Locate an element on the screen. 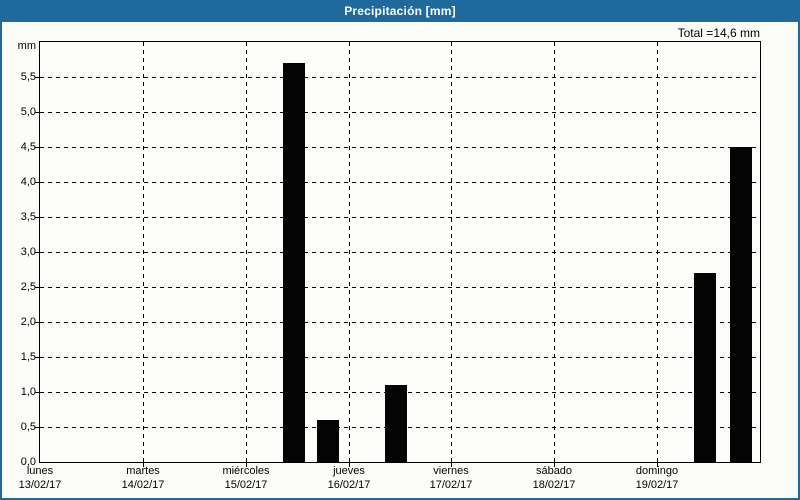  y-axis-unit-label: mm is located at coordinates (26, 46).